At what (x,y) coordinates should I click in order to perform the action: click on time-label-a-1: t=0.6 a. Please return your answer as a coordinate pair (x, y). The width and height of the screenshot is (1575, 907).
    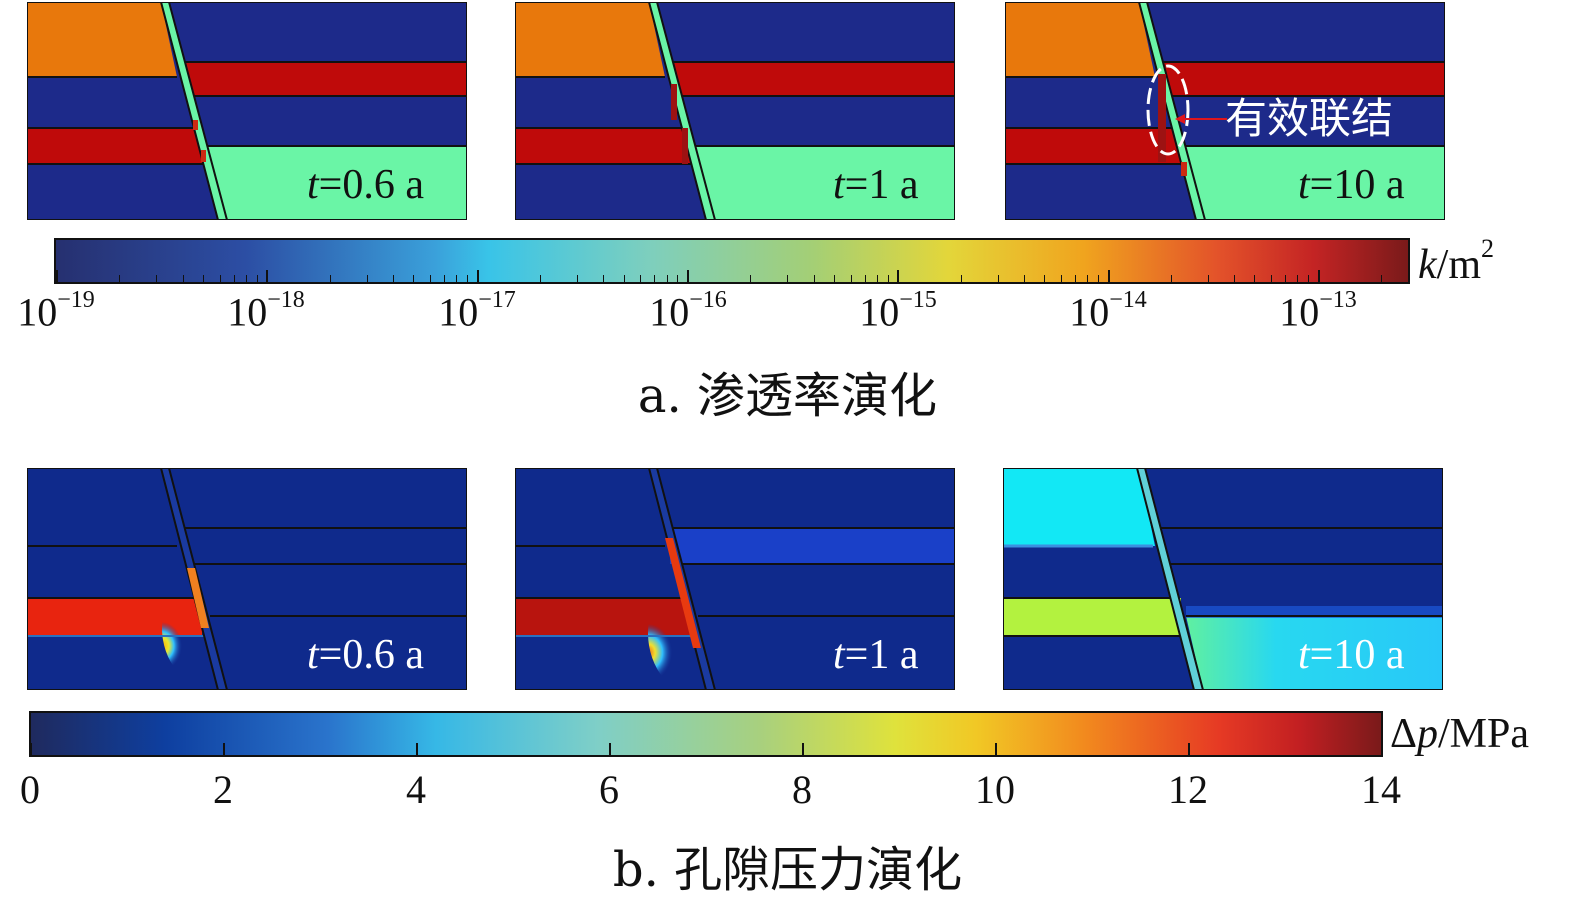
    Looking at the image, I should click on (365, 185).